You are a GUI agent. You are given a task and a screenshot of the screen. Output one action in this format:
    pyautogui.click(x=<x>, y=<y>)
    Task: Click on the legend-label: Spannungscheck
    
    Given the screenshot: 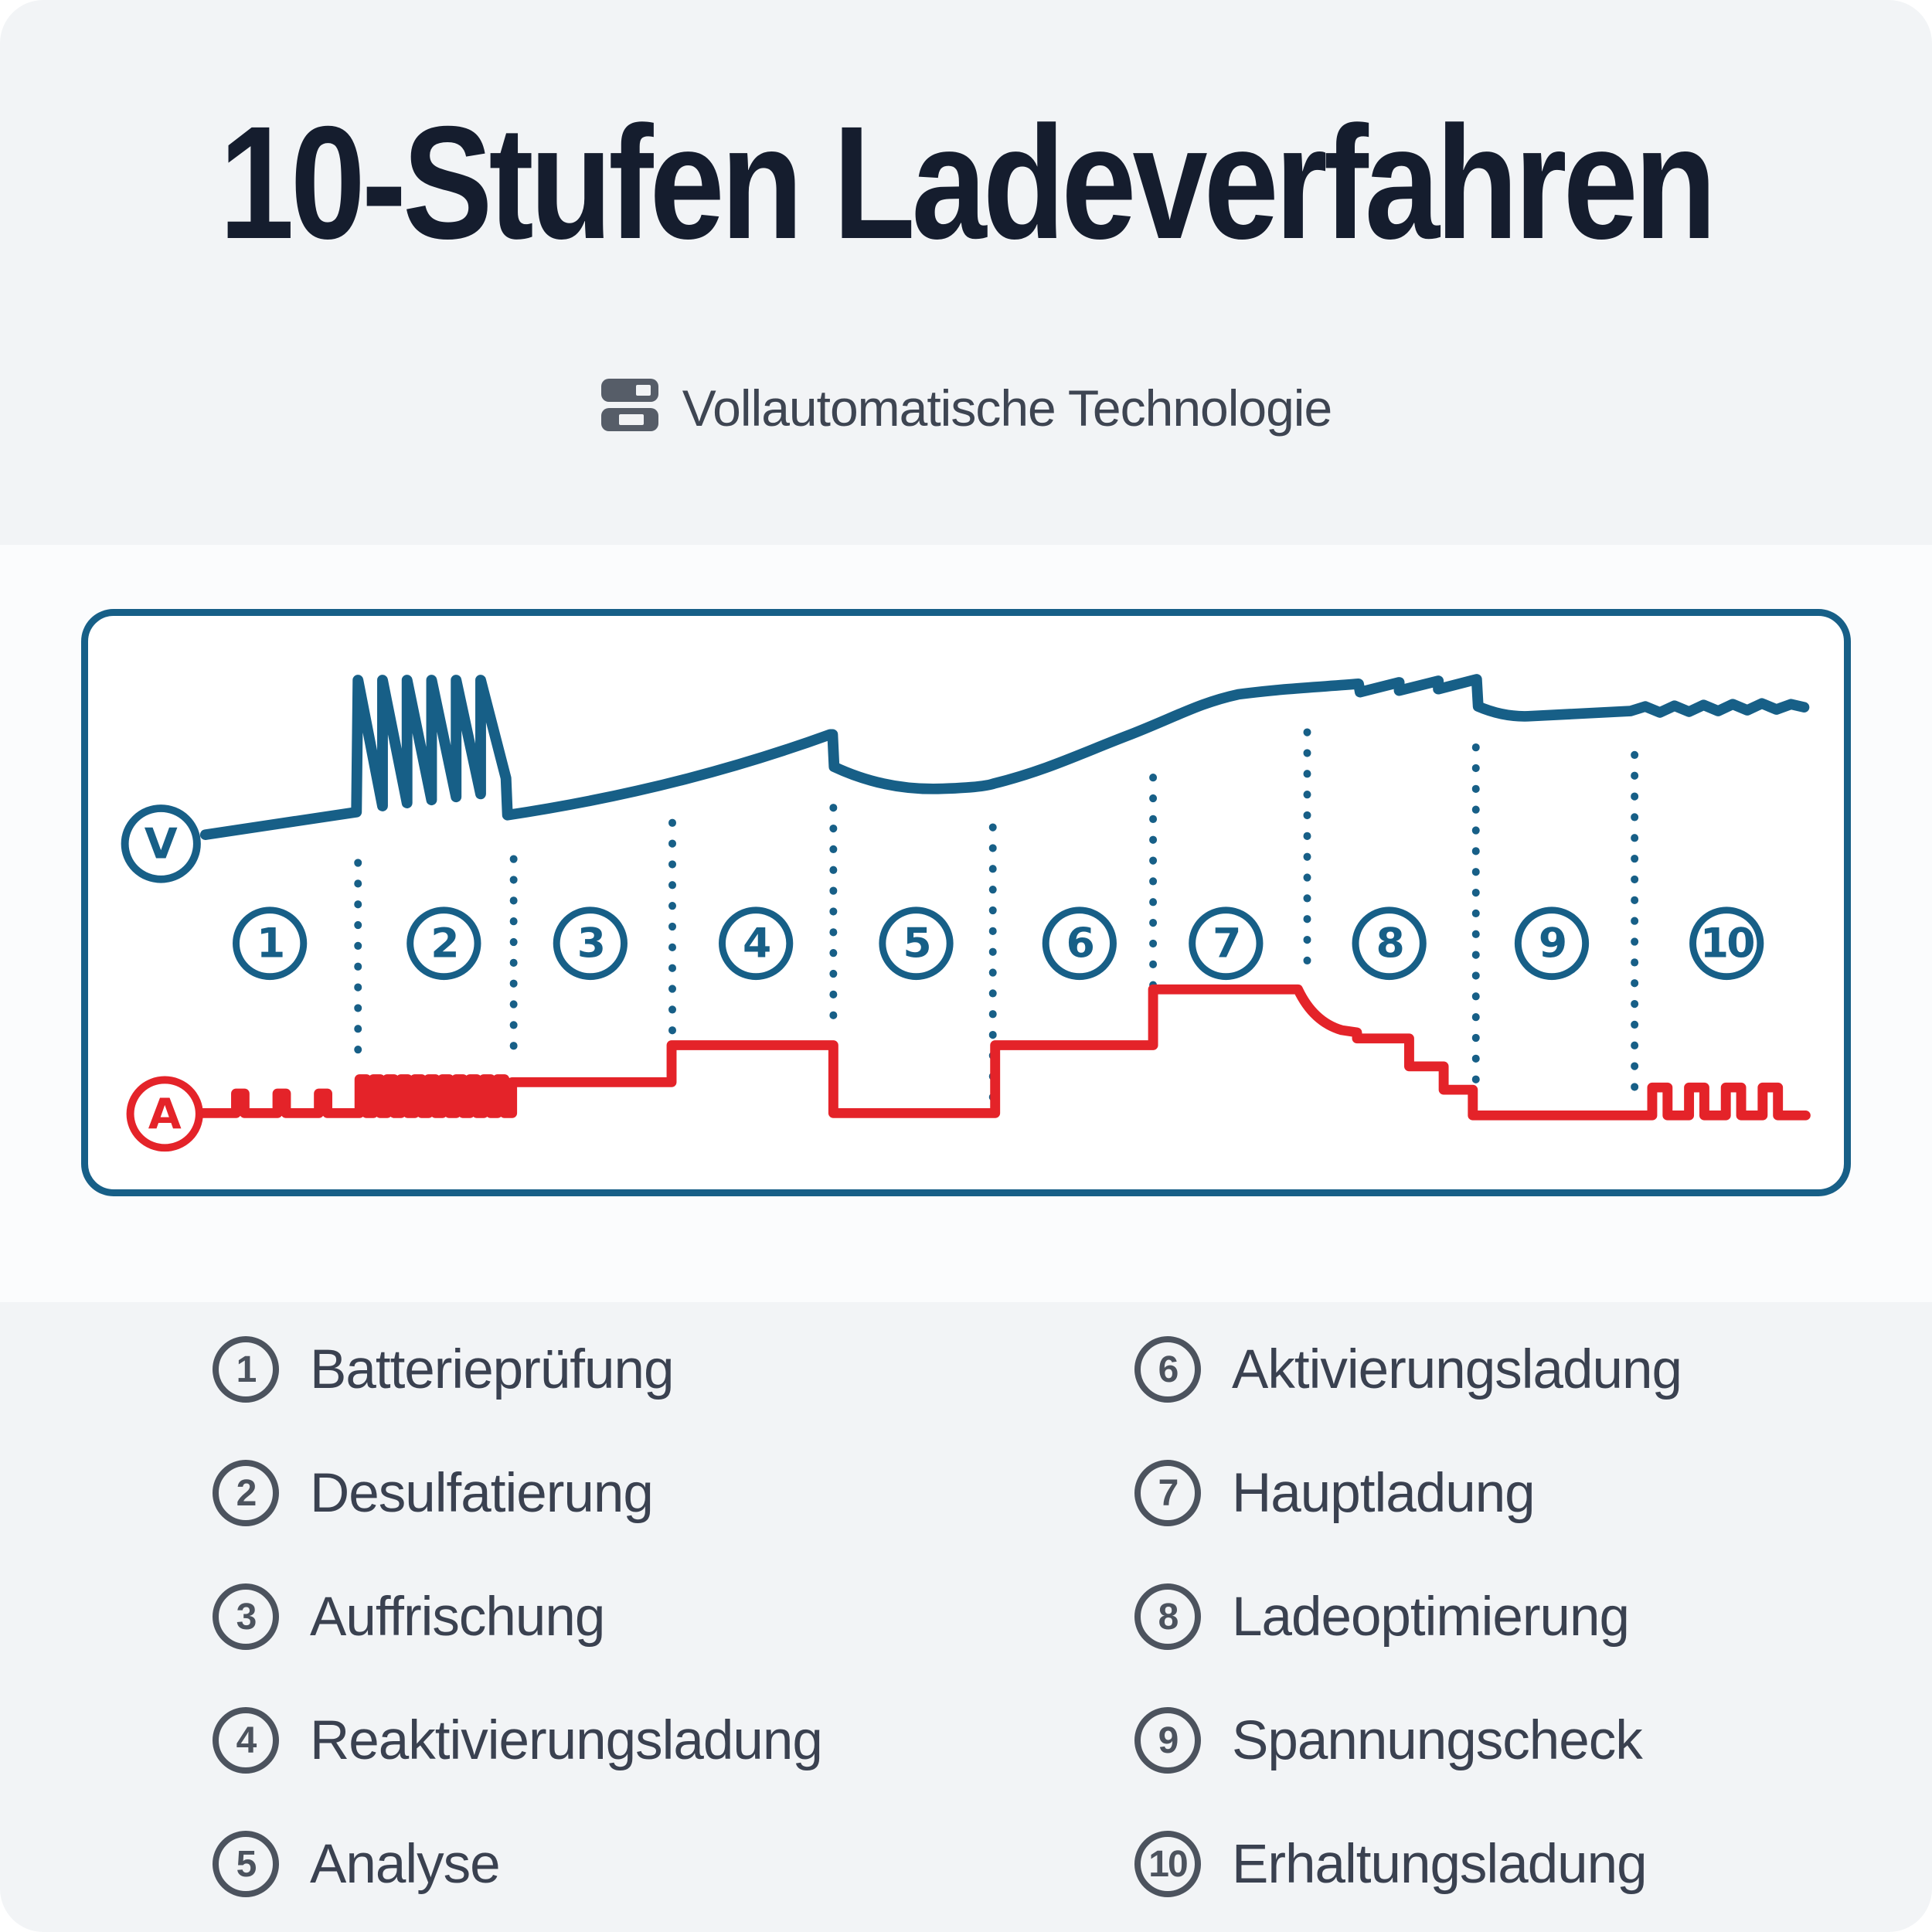 What is the action you would take?
    pyautogui.click(x=1438, y=1740)
    